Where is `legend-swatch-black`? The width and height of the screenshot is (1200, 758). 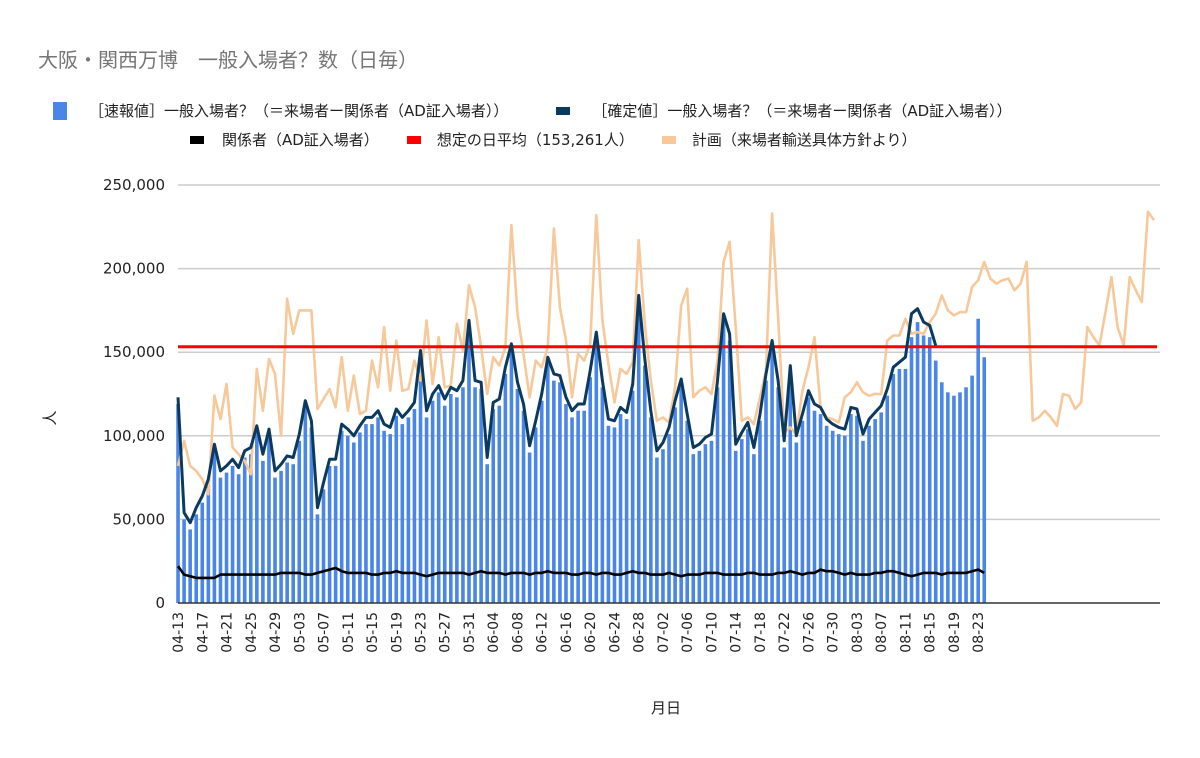
legend-swatch-black is located at coordinates (197, 139).